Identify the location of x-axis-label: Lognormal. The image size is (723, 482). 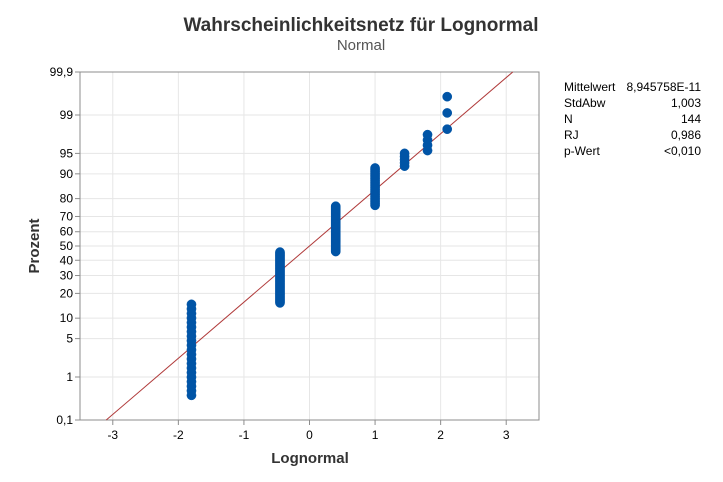
(310, 458).